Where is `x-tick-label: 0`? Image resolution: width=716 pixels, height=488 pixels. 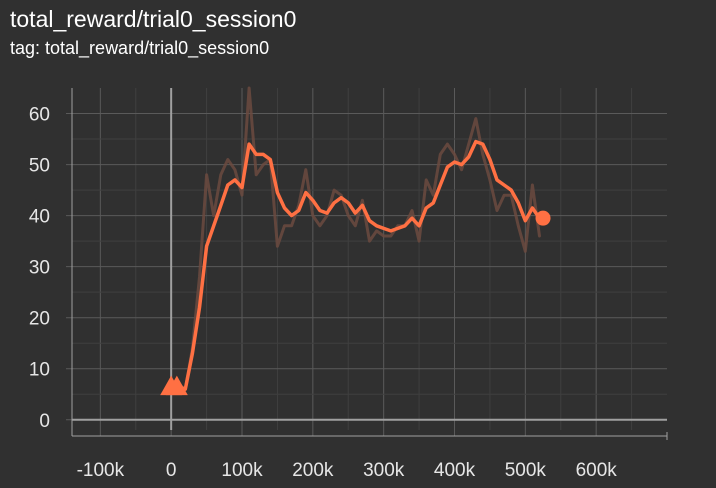
x-tick-label: 0 is located at coordinates (171, 470).